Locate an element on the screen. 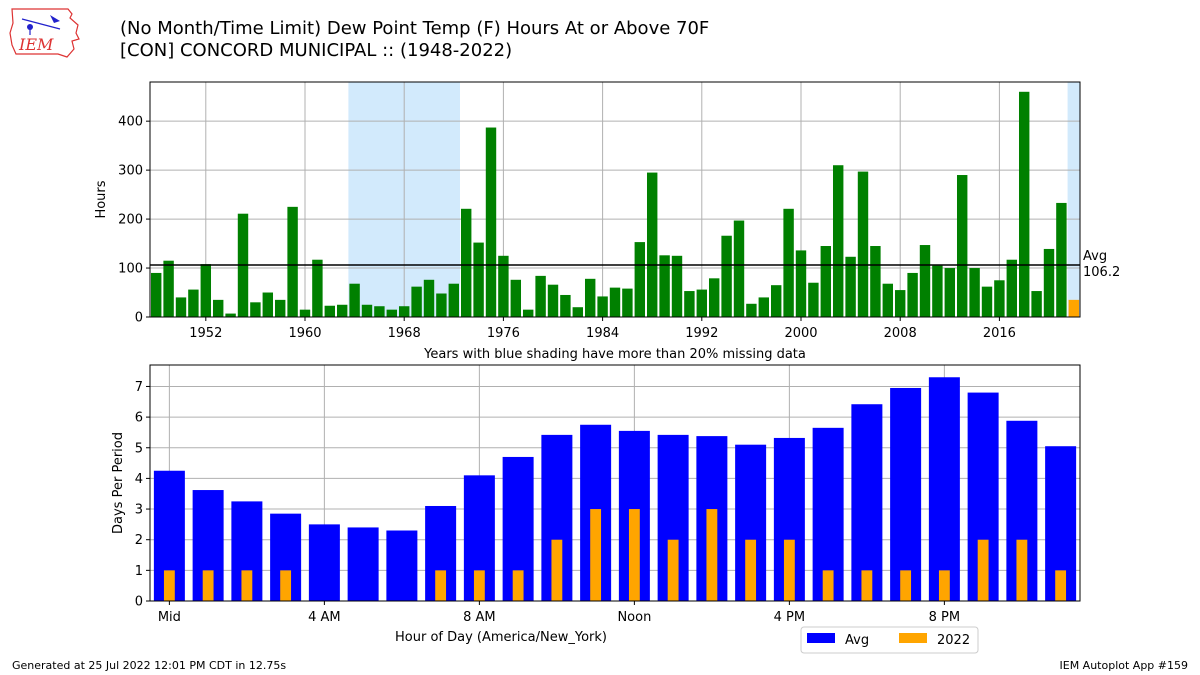 This screenshot has width=1200, height=675. bar-2001 is located at coordinates (813, 299).